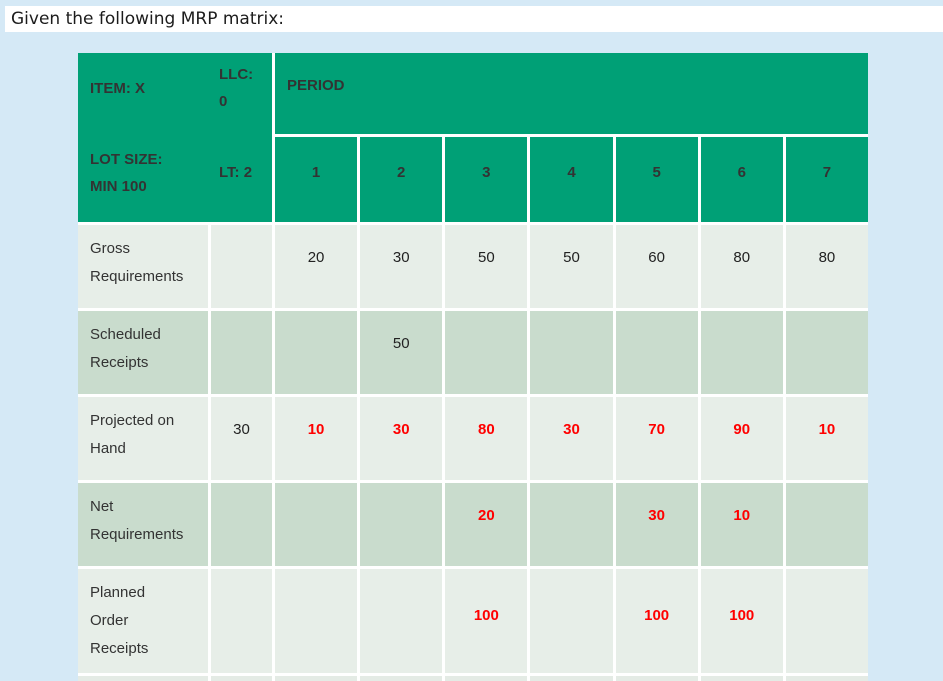 The height and width of the screenshot is (681, 943). I want to click on value-cell: 90, so click(741, 438).